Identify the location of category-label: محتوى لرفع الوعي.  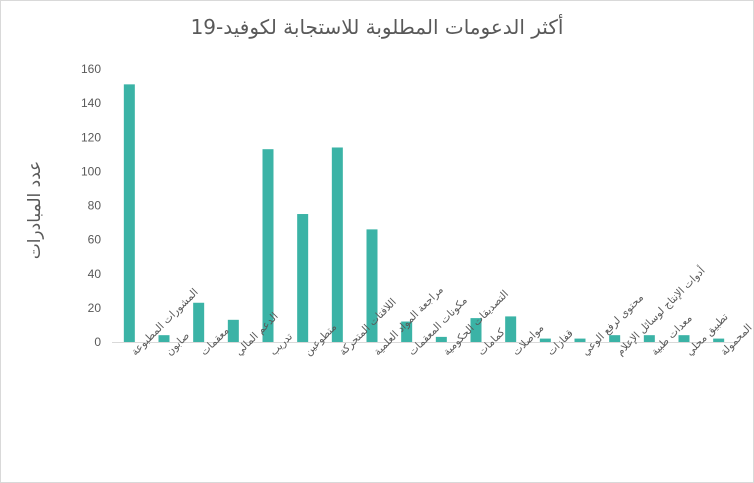
(613, 325).